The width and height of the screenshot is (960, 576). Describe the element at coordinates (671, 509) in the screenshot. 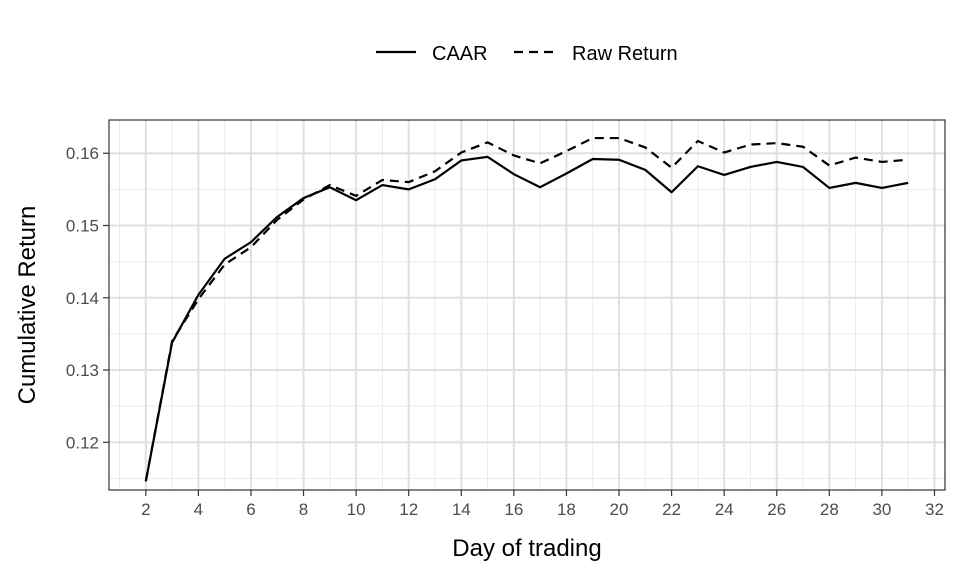

I see `x-tick-label: 22` at that location.